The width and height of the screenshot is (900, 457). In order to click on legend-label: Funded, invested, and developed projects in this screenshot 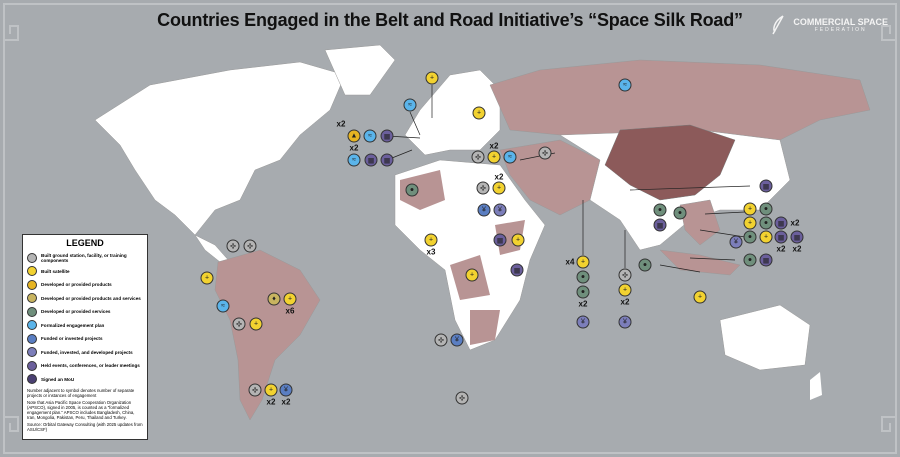, I will do `click(87, 352)`.